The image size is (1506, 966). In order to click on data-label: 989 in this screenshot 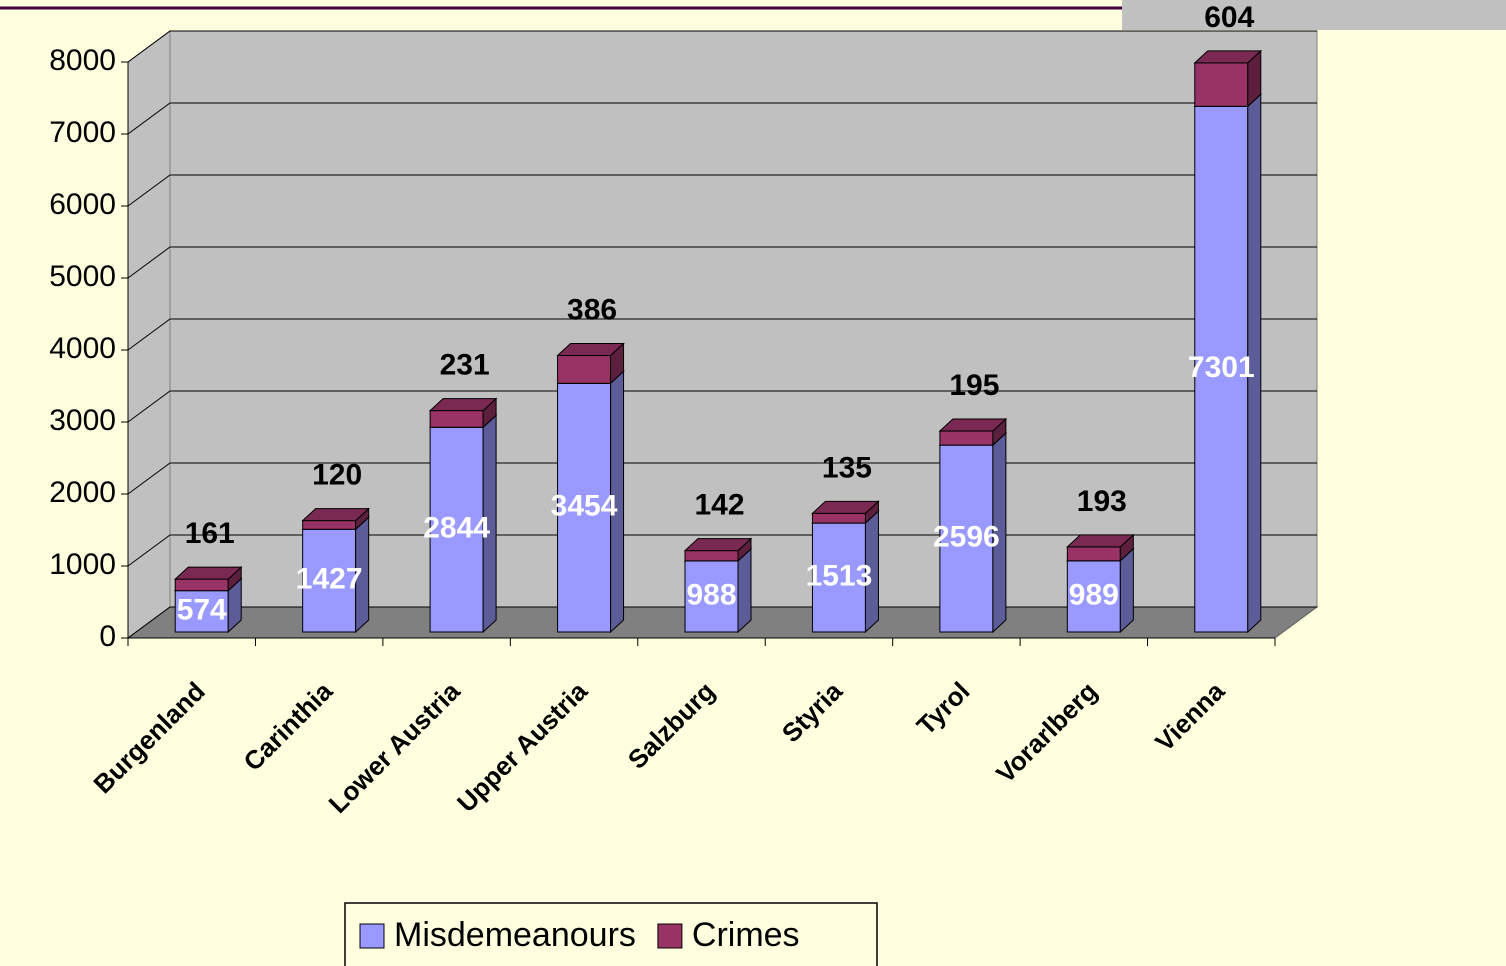, I will do `click(1094, 594)`.